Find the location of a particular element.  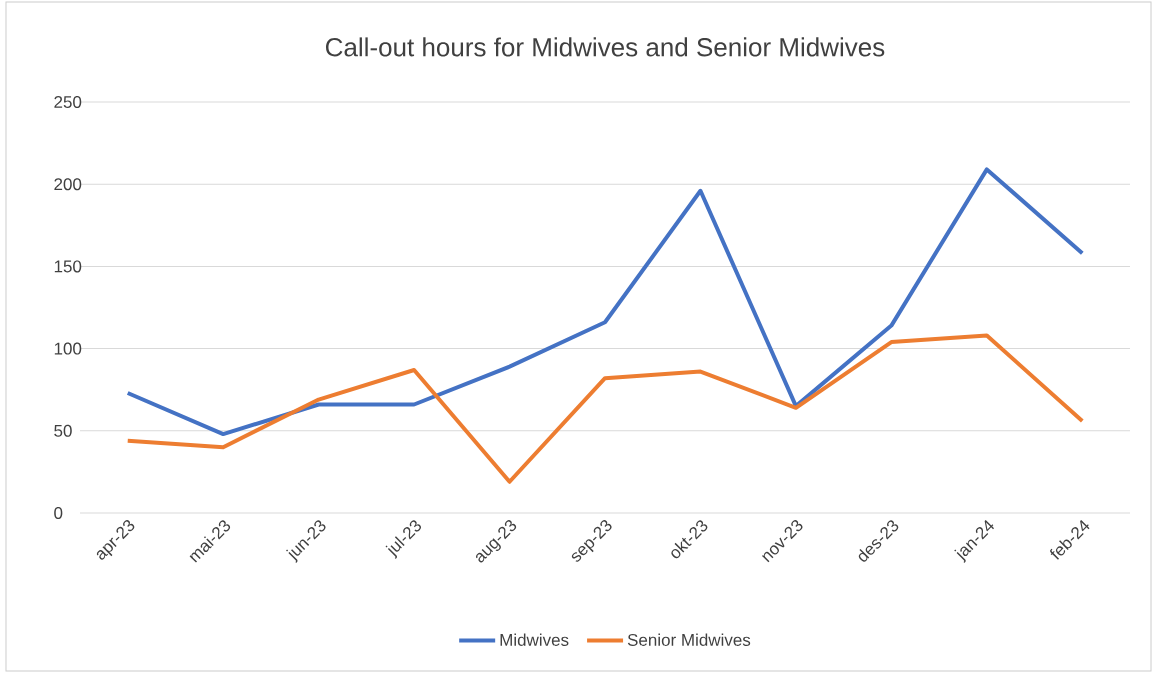

legend-label: Senior Midwives is located at coordinates (689, 639).